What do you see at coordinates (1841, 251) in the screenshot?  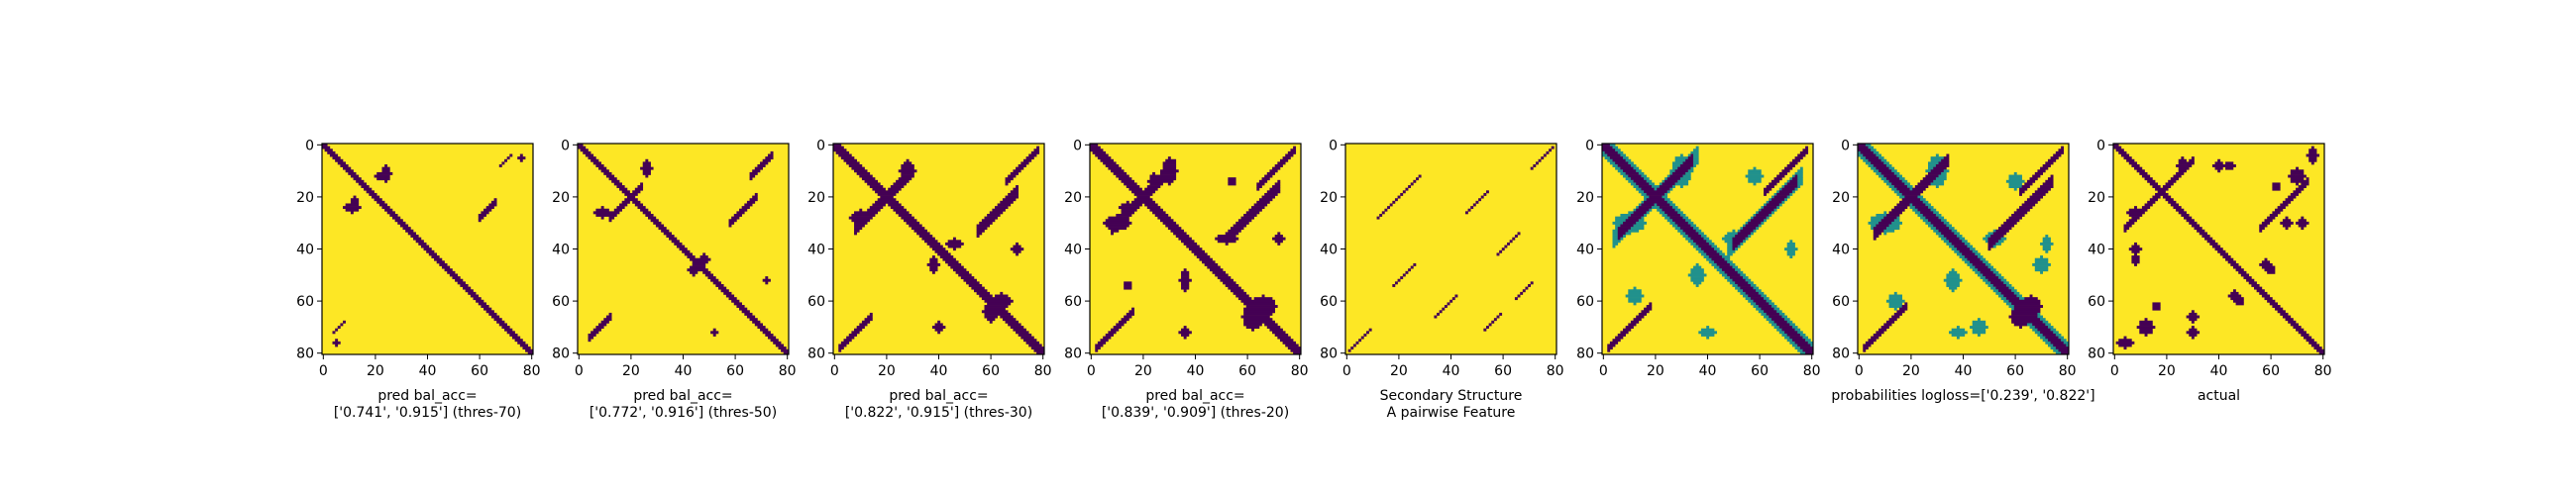 I see `y-tick-label: 40` at bounding box center [1841, 251].